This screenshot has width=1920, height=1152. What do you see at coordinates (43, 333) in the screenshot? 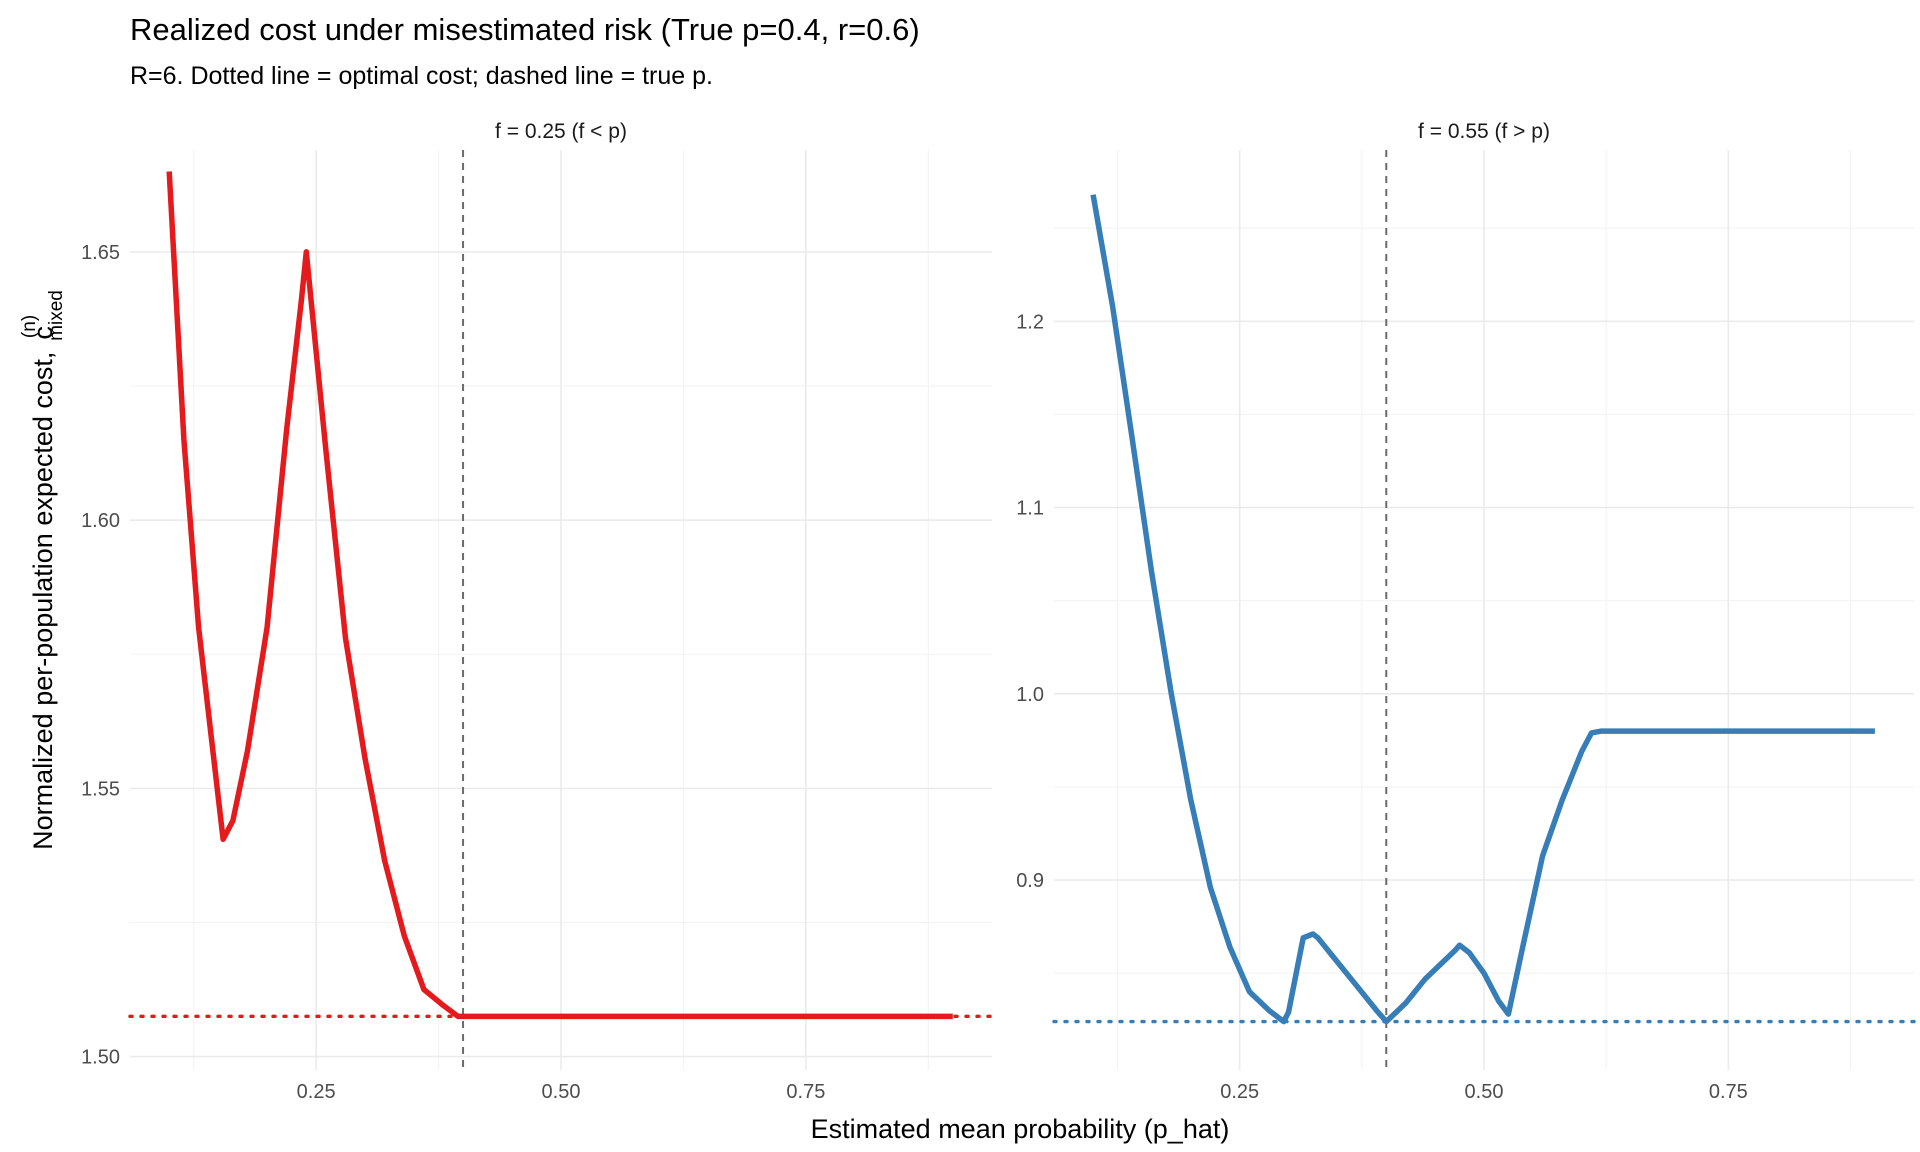
I see `y-axis-label-symbol: c` at bounding box center [43, 333].